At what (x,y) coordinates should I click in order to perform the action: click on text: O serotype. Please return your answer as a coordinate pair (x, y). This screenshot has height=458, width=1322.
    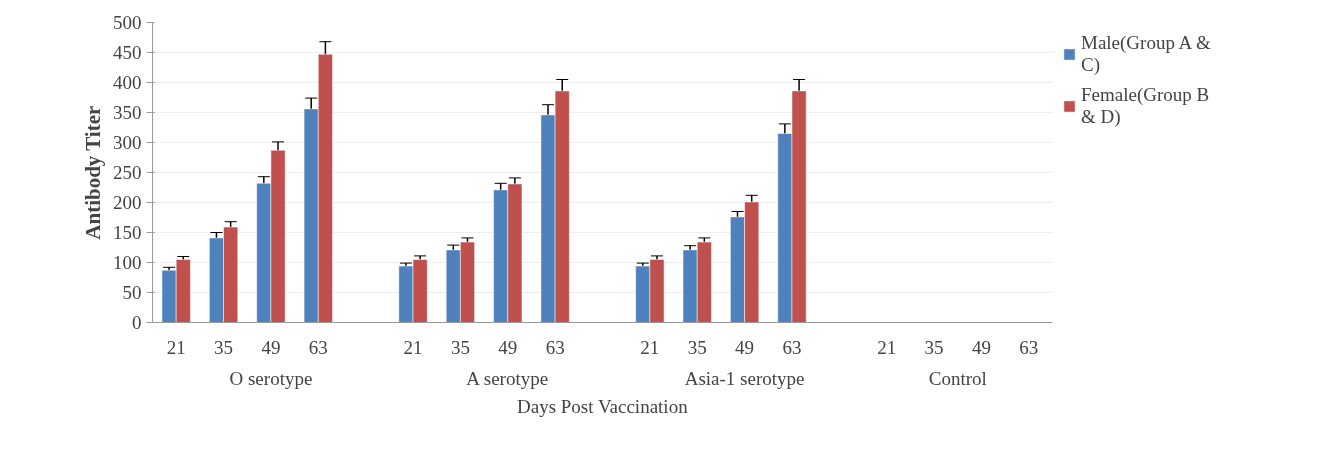
    Looking at the image, I should click on (271, 378).